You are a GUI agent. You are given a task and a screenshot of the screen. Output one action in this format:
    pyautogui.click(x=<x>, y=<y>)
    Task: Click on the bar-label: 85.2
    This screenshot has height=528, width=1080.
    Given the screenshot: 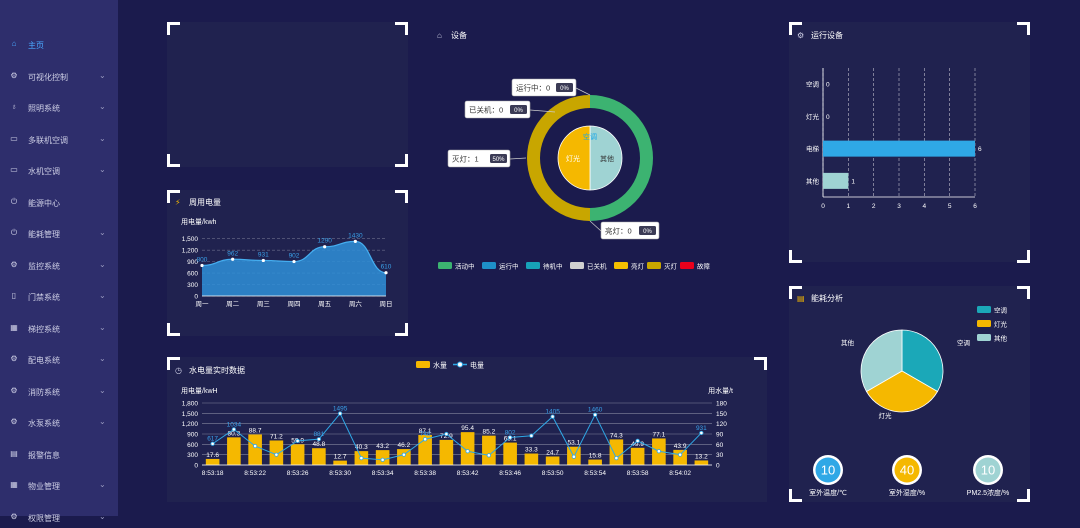 What is the action you would take?
    pyautogui.click(x=489, y=432)
    